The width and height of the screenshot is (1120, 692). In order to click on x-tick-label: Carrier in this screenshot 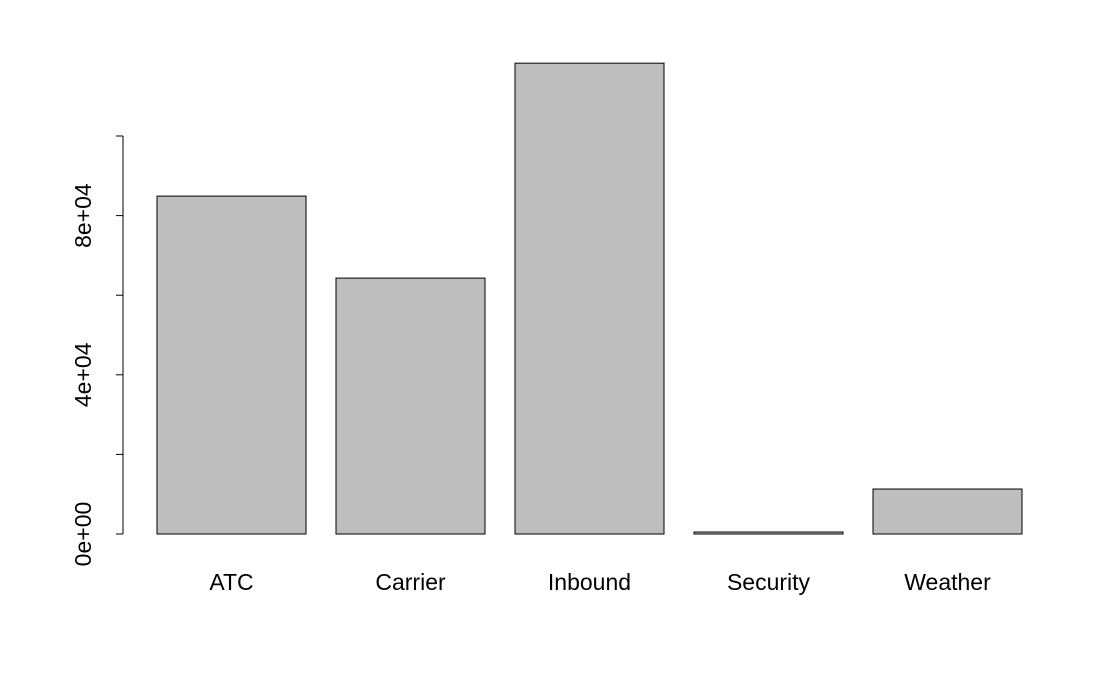, I will do `click(410, 582)`.